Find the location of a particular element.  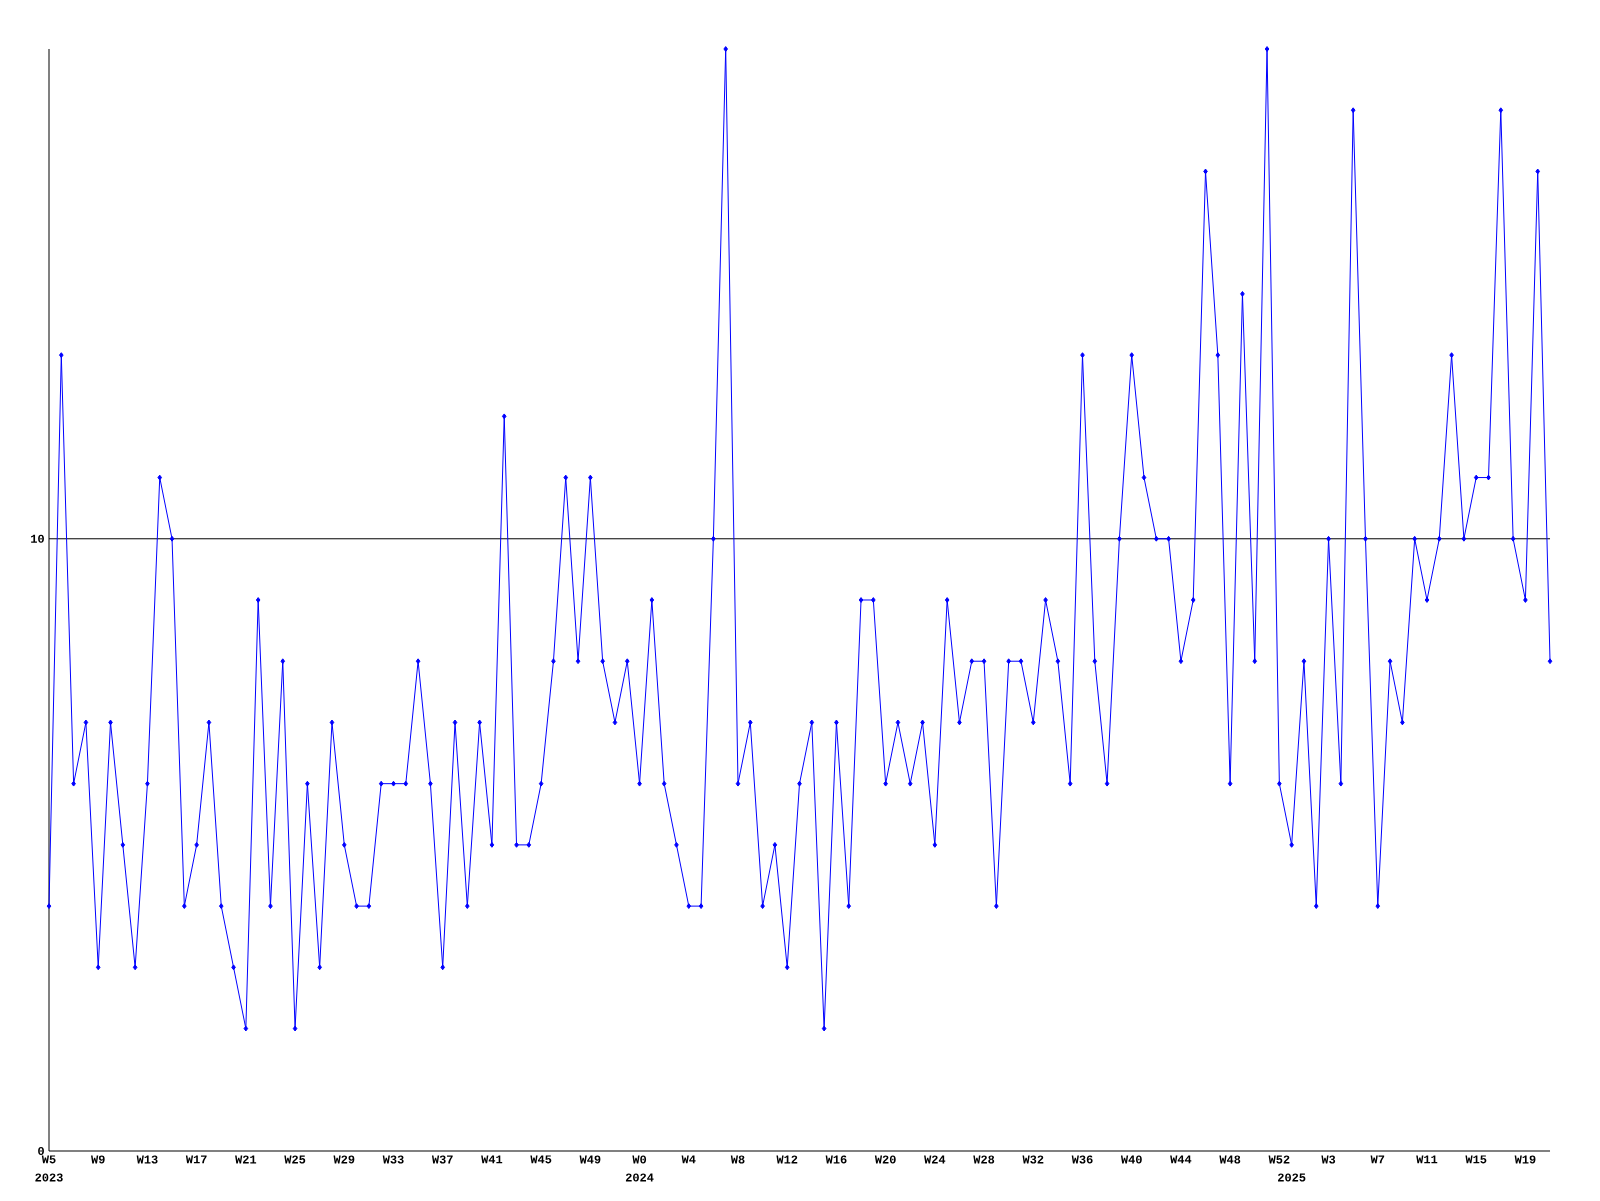

x-tick-label: W19 is located at coordinates (1525, 1159).